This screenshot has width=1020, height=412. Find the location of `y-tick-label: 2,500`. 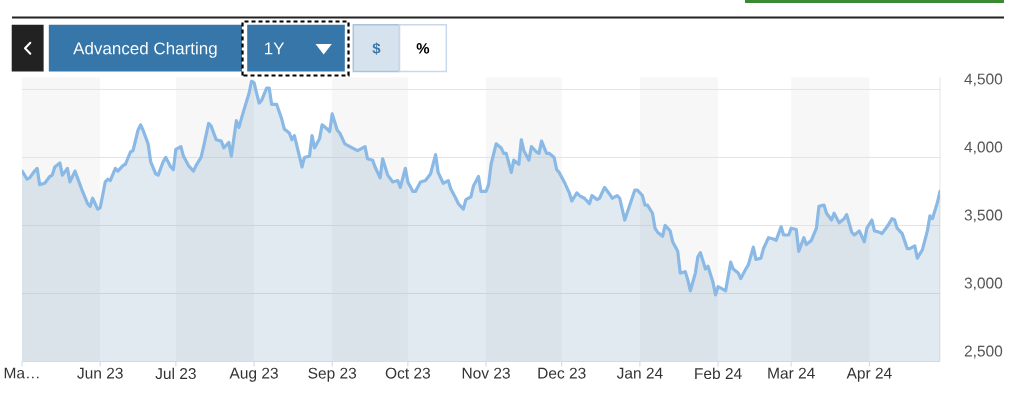

y-tick-label: 2,500 is located at coordinates (983, 352).